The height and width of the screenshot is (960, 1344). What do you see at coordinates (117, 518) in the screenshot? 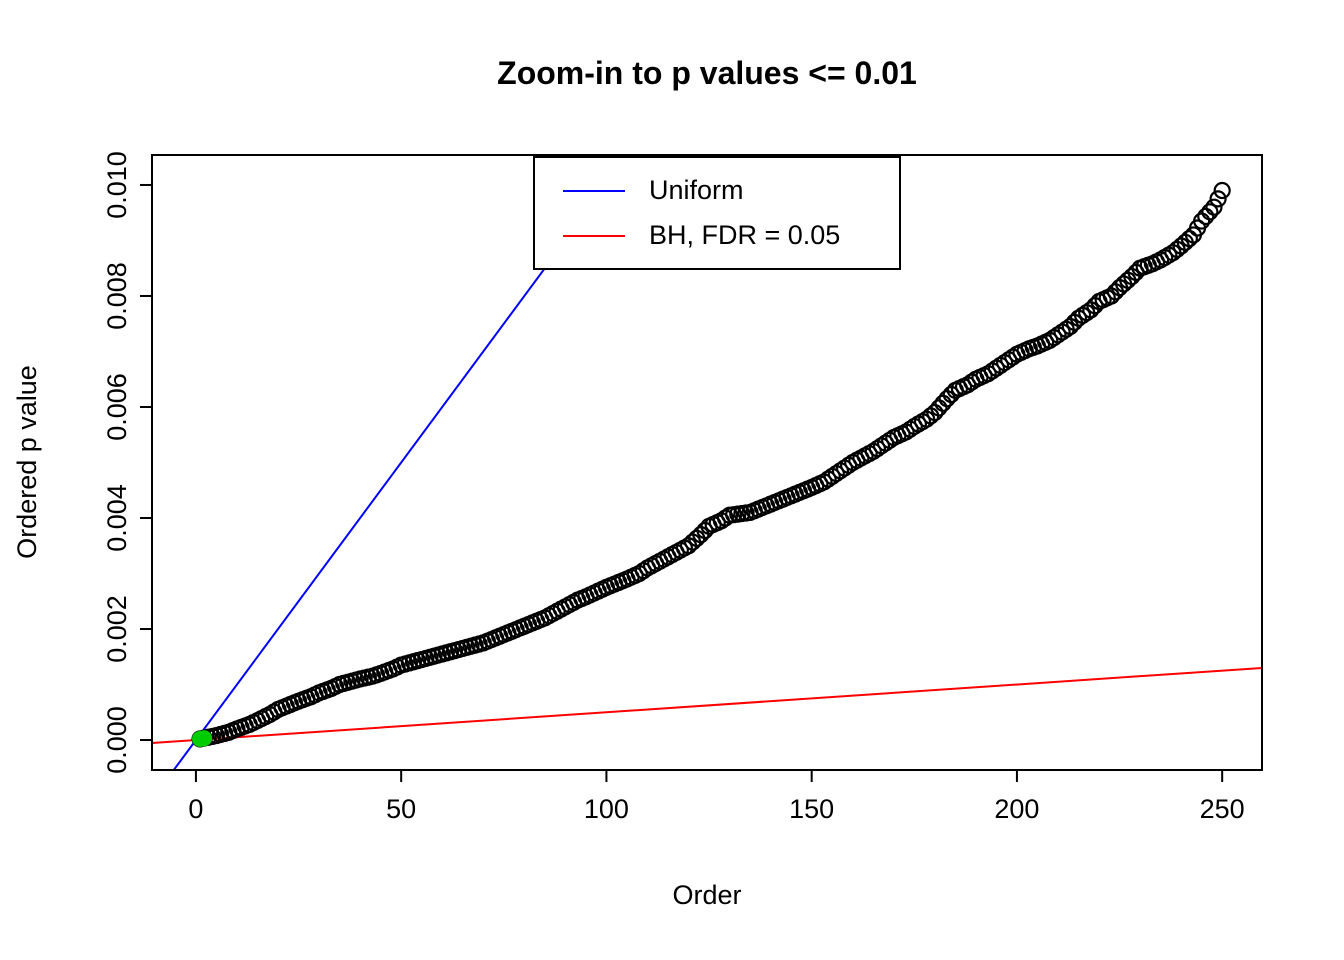
I see `y-tick-label: 0.004` at bounding box center [117, 518].